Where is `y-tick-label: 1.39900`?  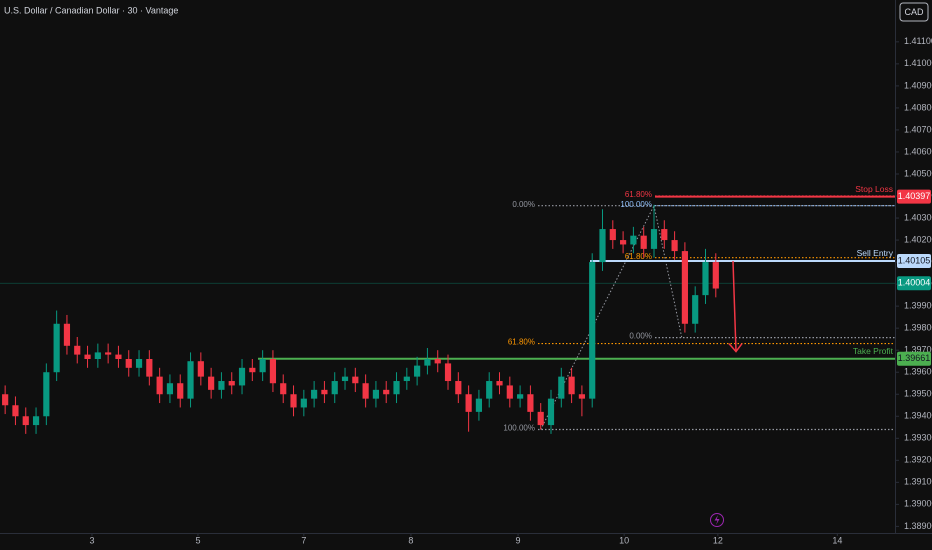 y-tick-label: 1.39900 is located at coordinates (918, 306).